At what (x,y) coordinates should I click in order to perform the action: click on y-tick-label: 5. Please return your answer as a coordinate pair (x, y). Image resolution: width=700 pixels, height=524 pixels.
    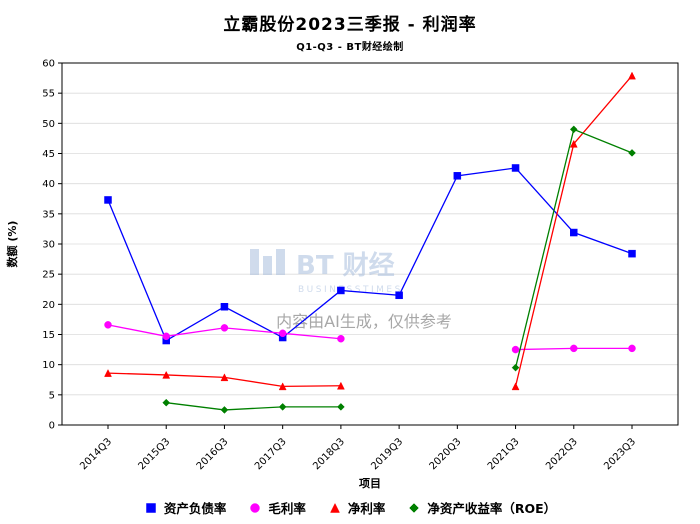
    Looking at the image, I should click on (52, 395).